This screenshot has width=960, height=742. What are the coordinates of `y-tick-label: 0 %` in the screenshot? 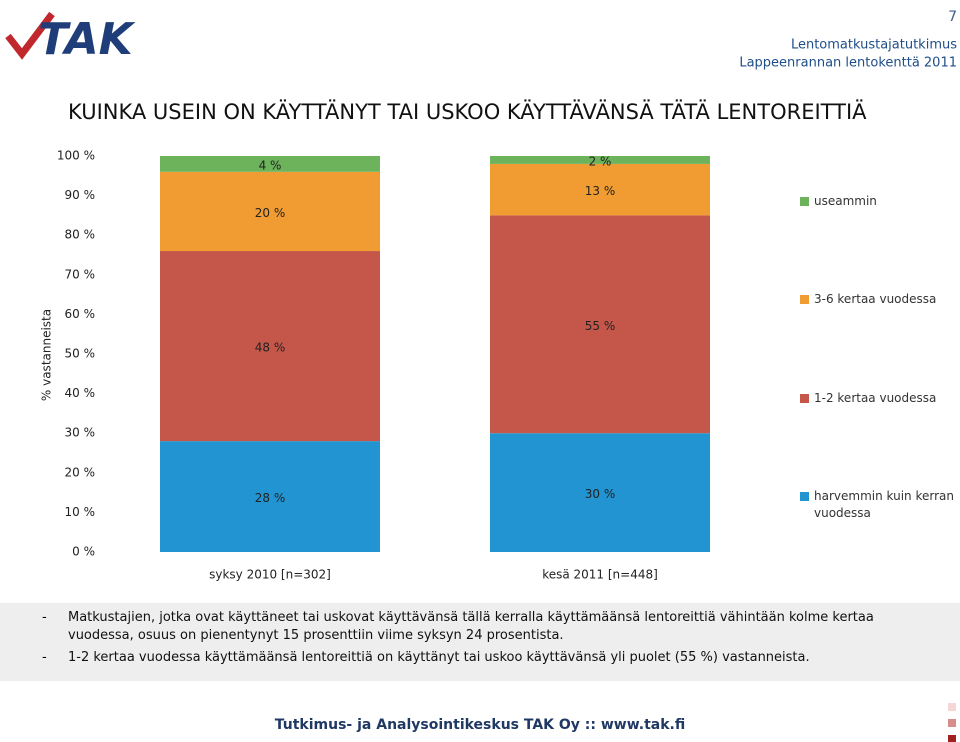 It's located at (83, 552).